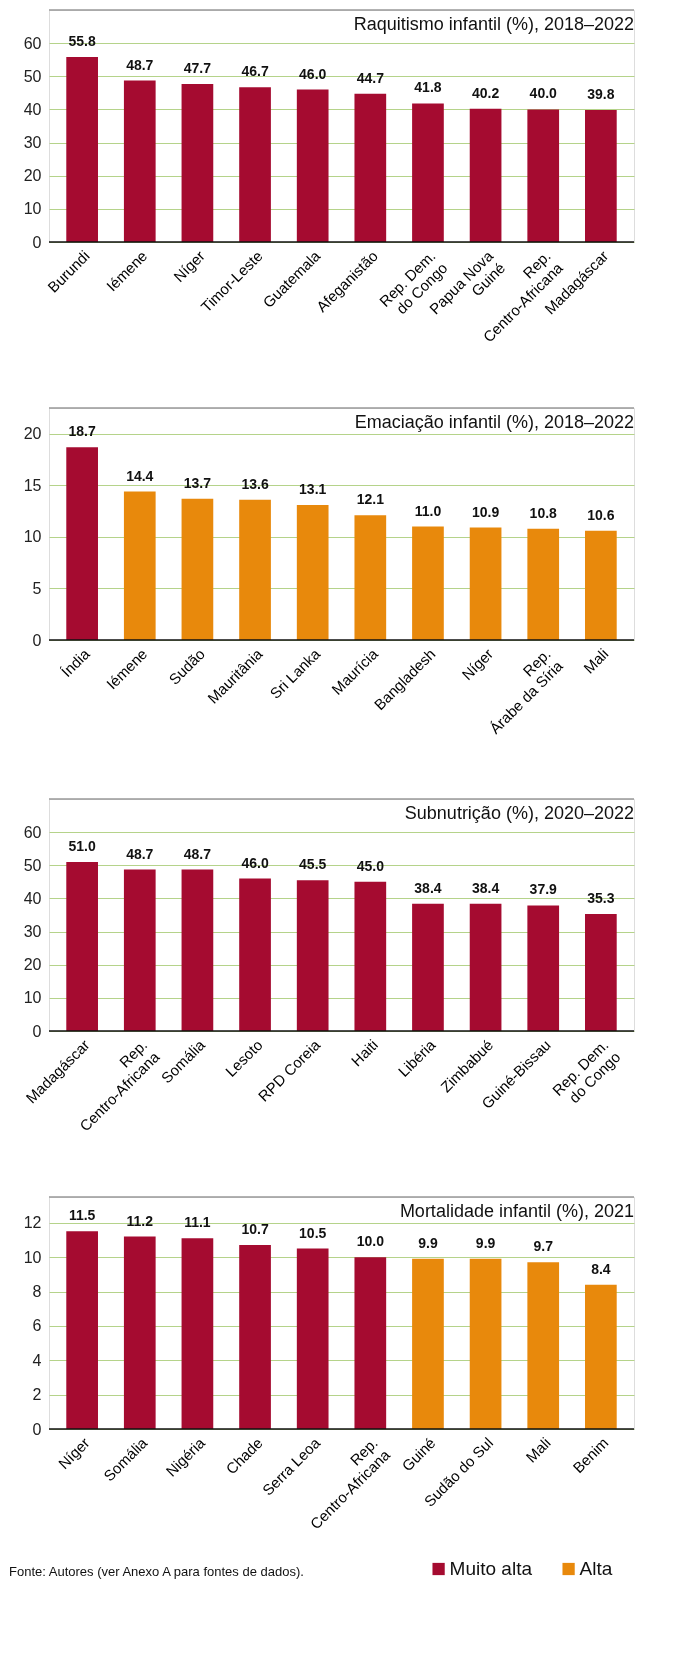  Describe the element at coordinates (140, 1220) in the screenshot. I see `data-label: 11.2` at that location.